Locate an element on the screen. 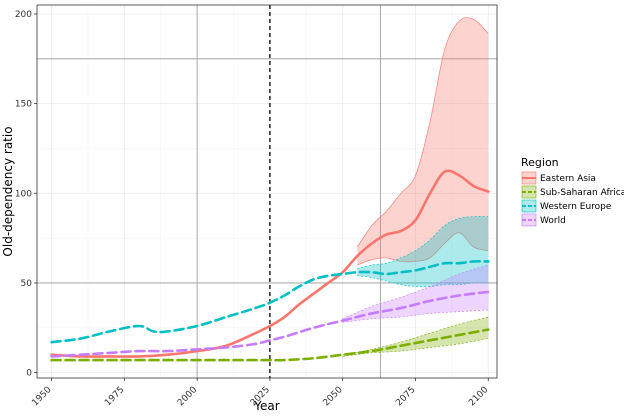 The height and width of the screenshot is (416, 624). western-europe-confidence-band is located at coordinates (423, 251).